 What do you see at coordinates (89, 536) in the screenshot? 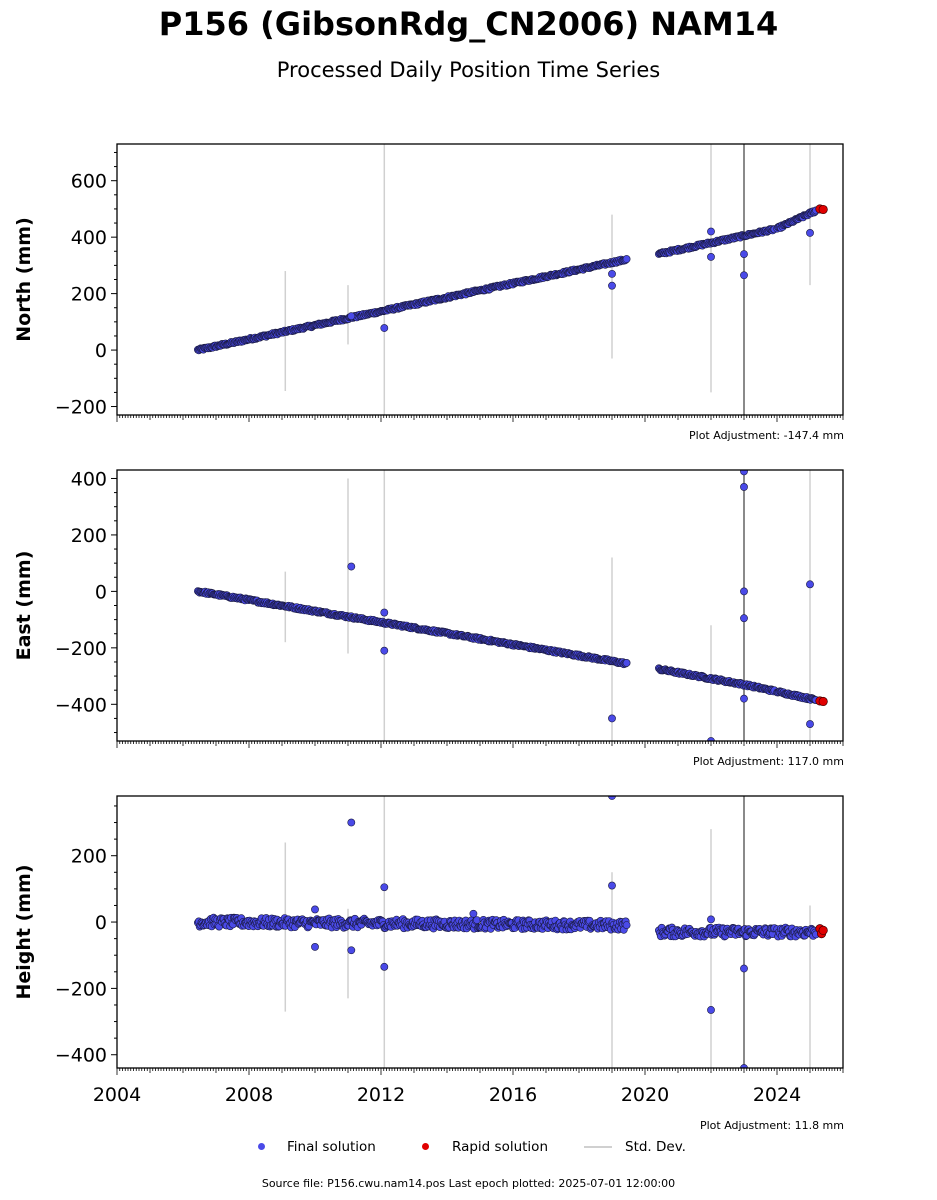
I see `east-ytick-label: 200` at bounding box center [89, 536].